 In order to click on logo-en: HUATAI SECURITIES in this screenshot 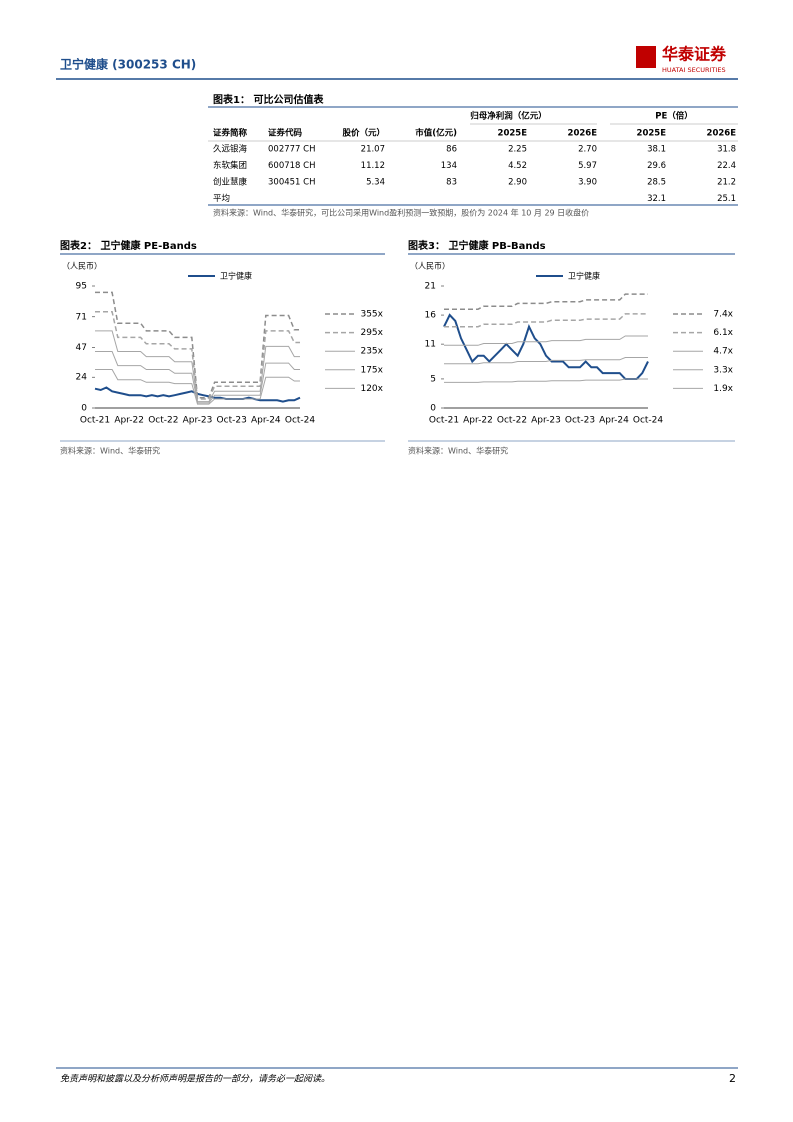, I will do `click(694, 70)`.